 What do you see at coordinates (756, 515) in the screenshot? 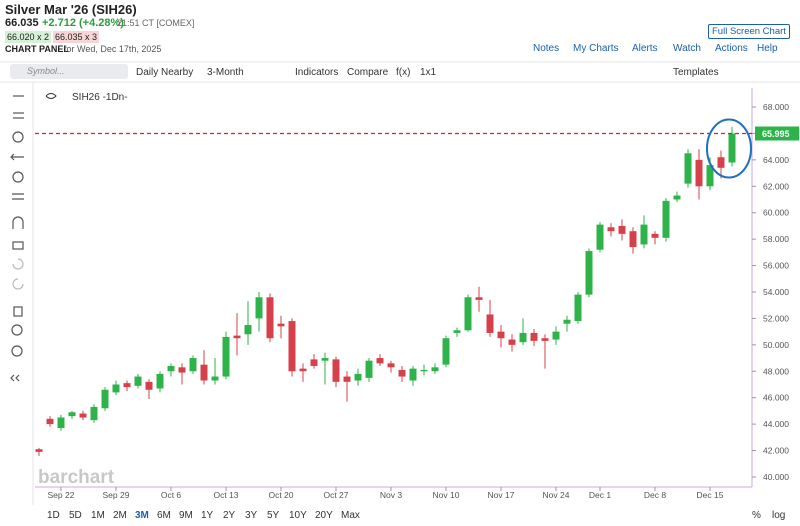
I see `percent-toggle: %` at bounding box center [756, 515].